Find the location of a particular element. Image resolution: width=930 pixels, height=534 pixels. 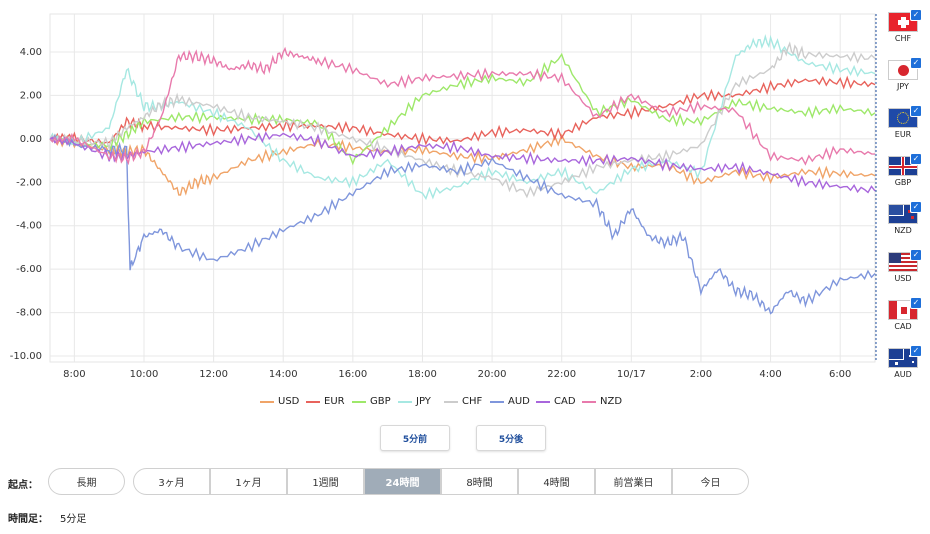

legend-item-gbp: GBP is located at coordinates (371, 401).